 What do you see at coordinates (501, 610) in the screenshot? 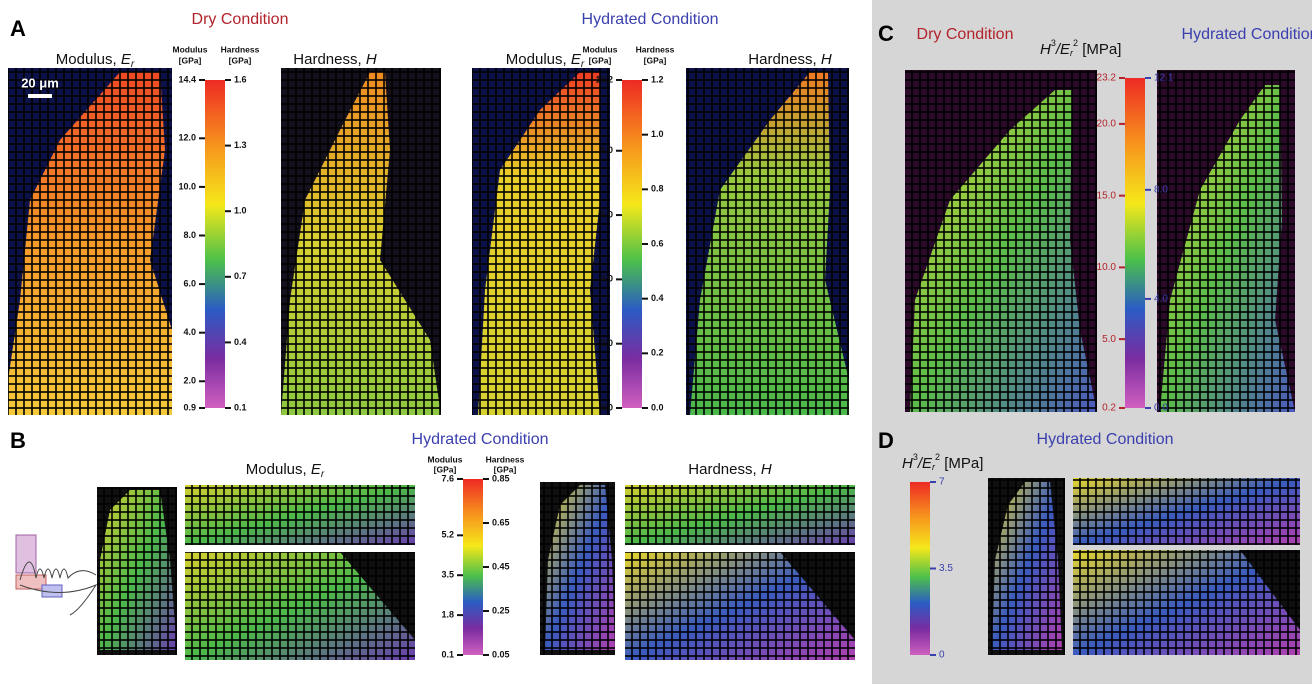
I see `colorbar-tick-label: 0.25` at bounding box center [501, 610].